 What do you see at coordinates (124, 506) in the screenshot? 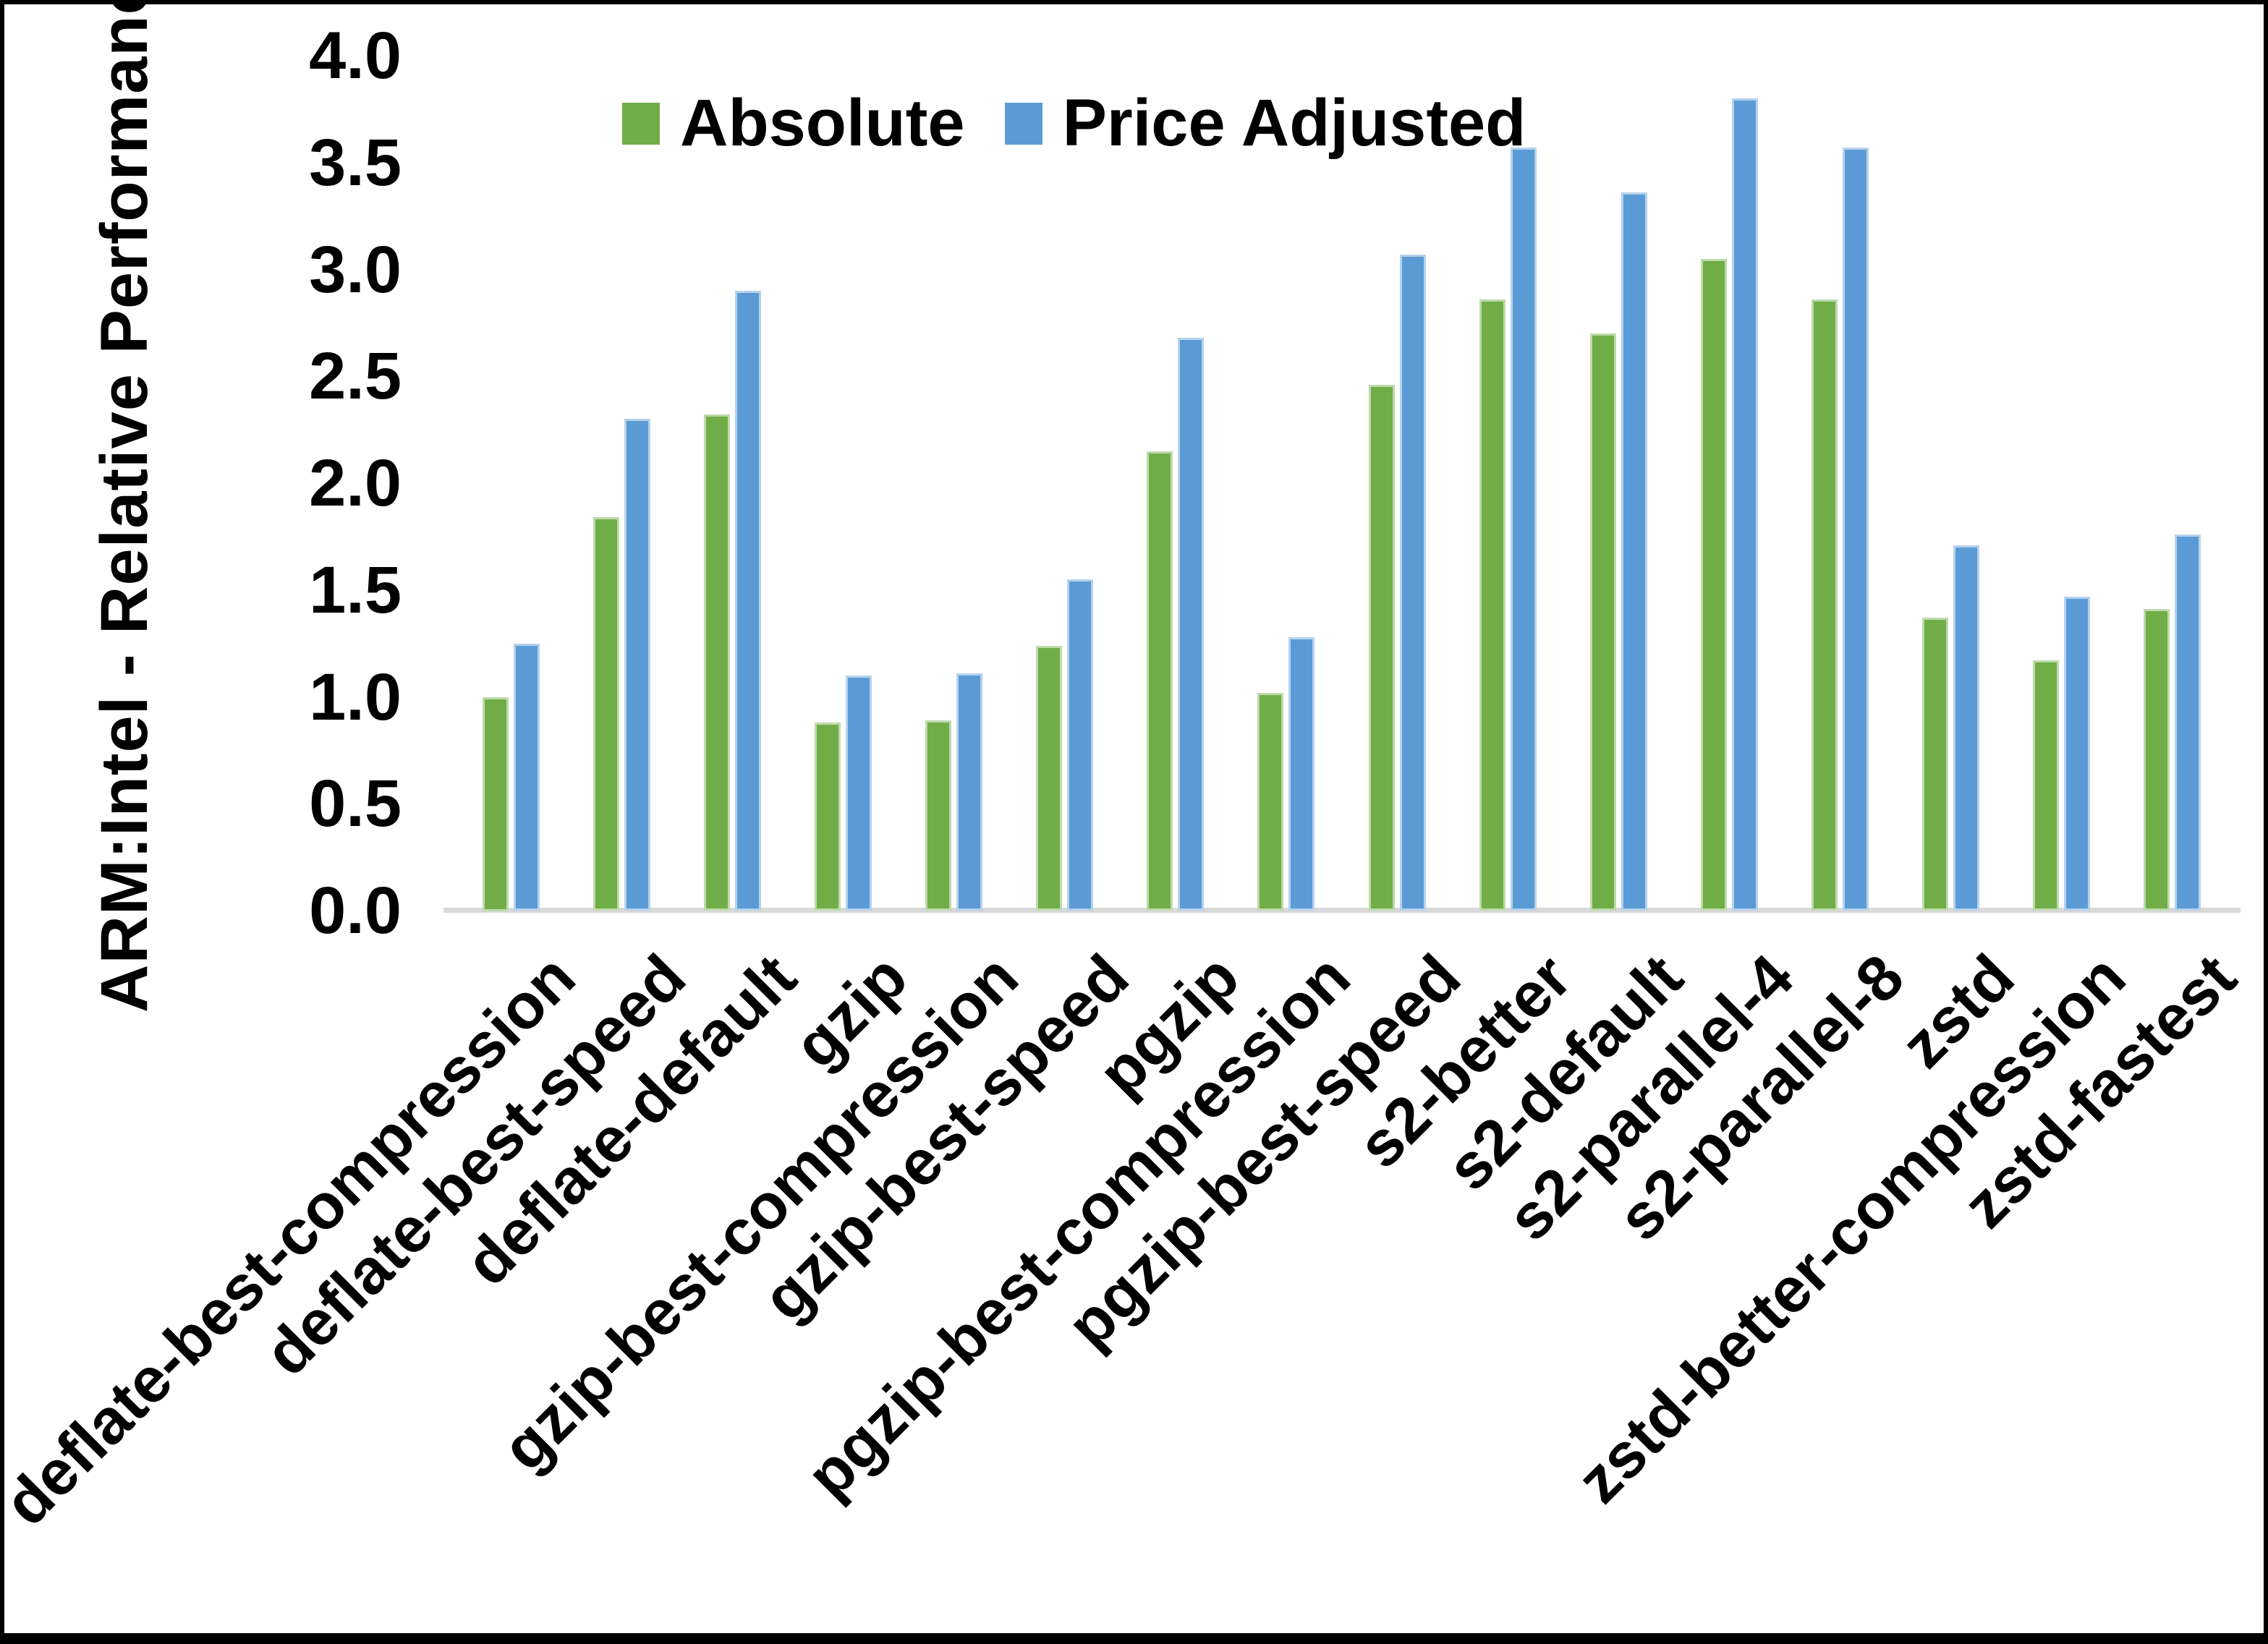
I see `y-axis-title: ARM:Intel - Relative Performance` at bounding box center [124, 506].